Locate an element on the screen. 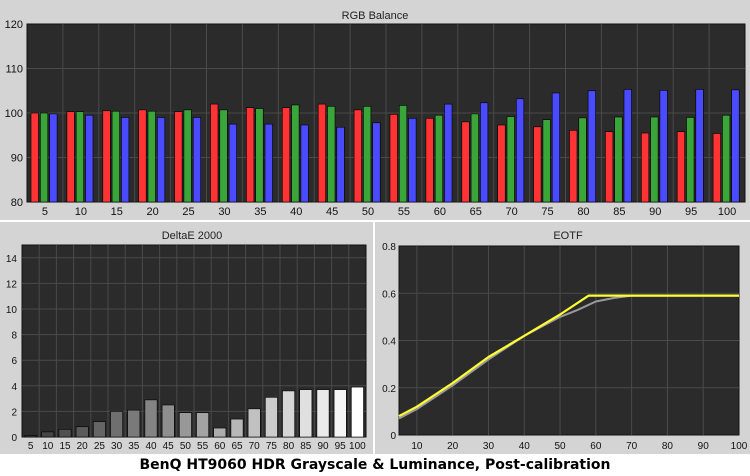 This screenshot has width=750, height=476. x-tick-label: 35 is located at coordinates (260, 212).